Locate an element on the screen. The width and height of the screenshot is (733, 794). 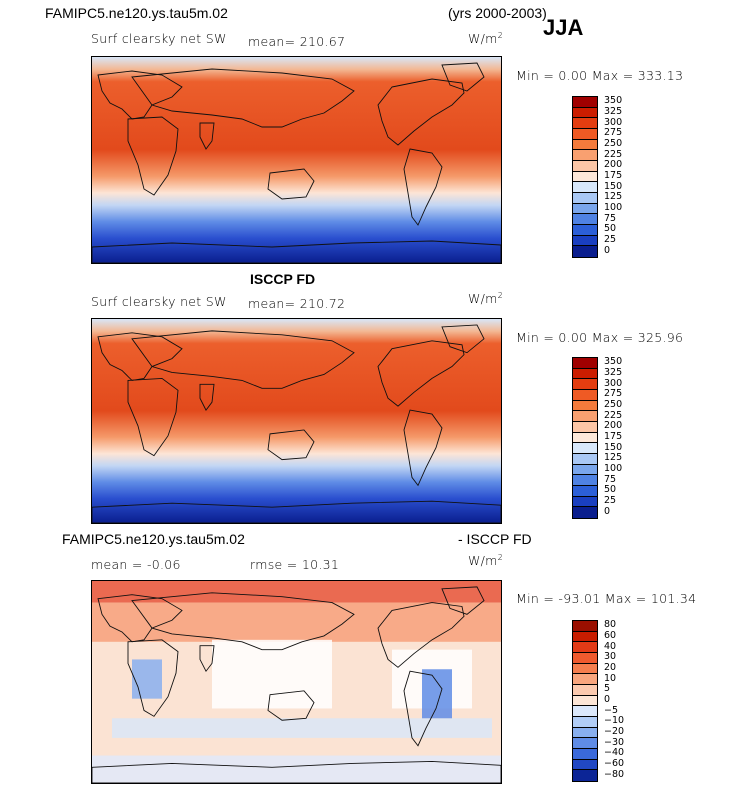
colorbar-tick-label: 60 is located at coordinates (610, 635).